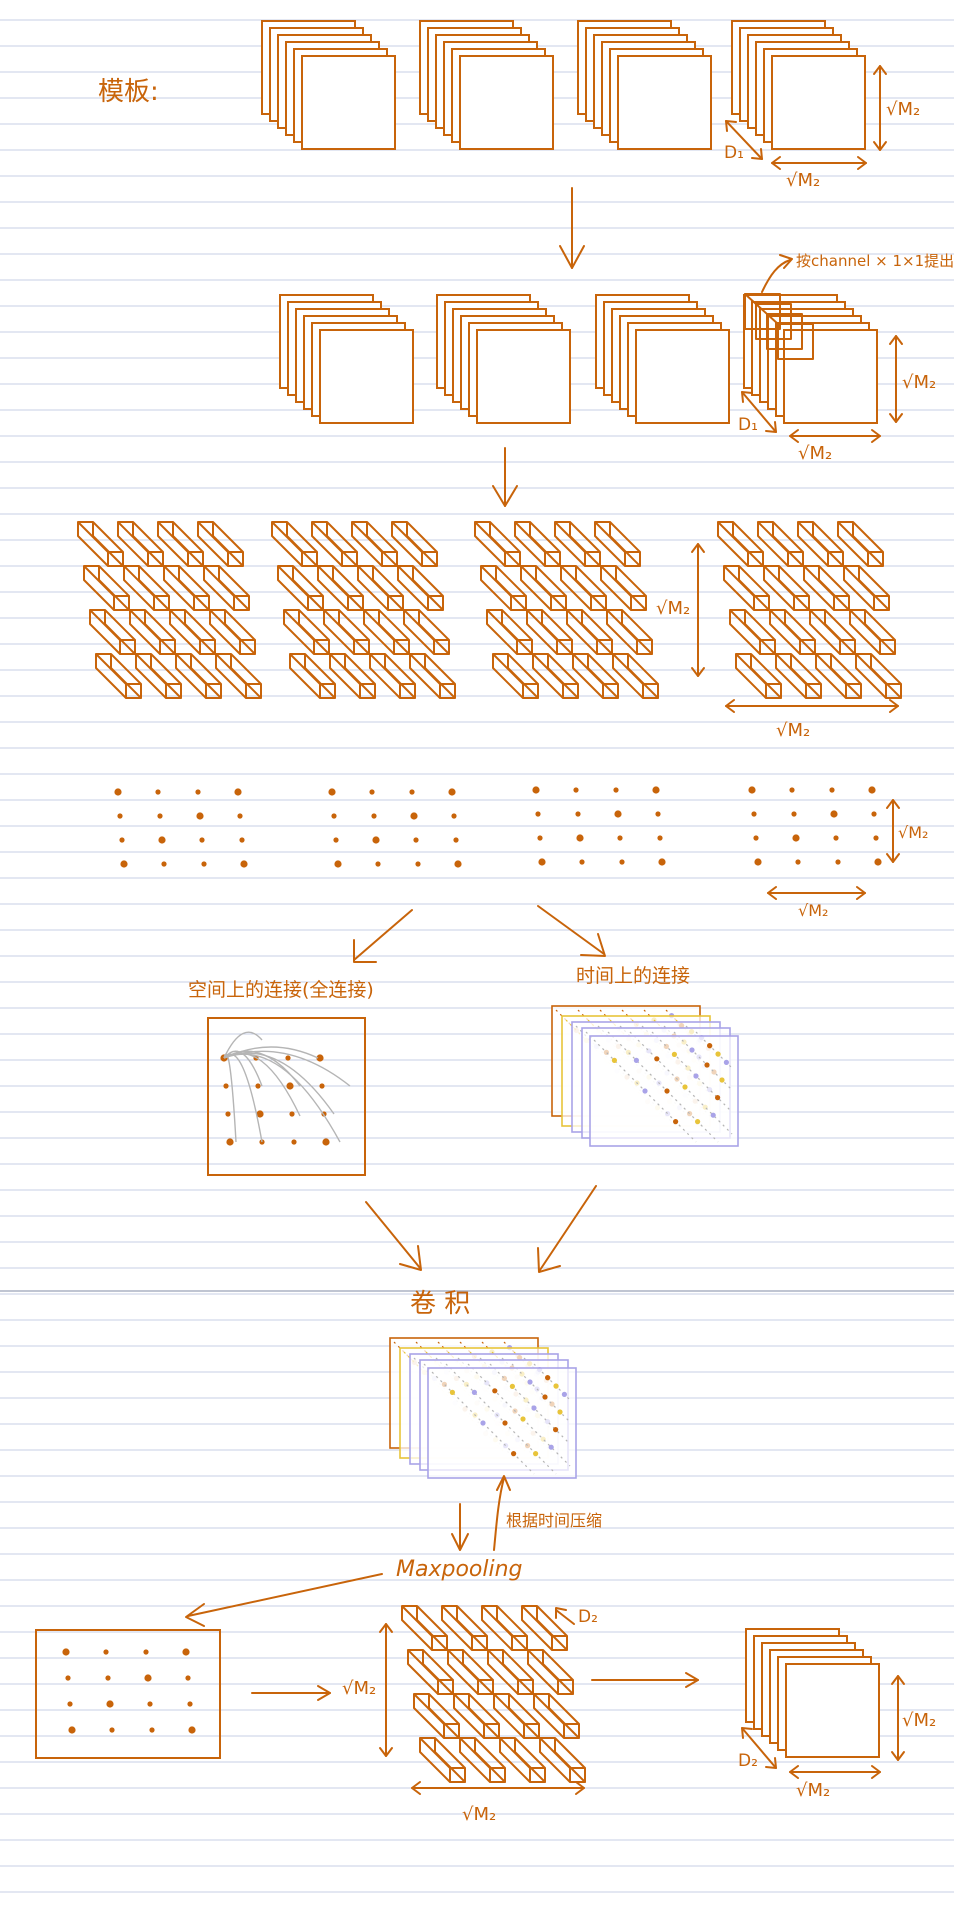 This screenshot has height=1909, width=954. What do you see at coordinates (748, 1761) in the screenshot?
I see `svg-text: D₂` at bounding box center [748, 1761].